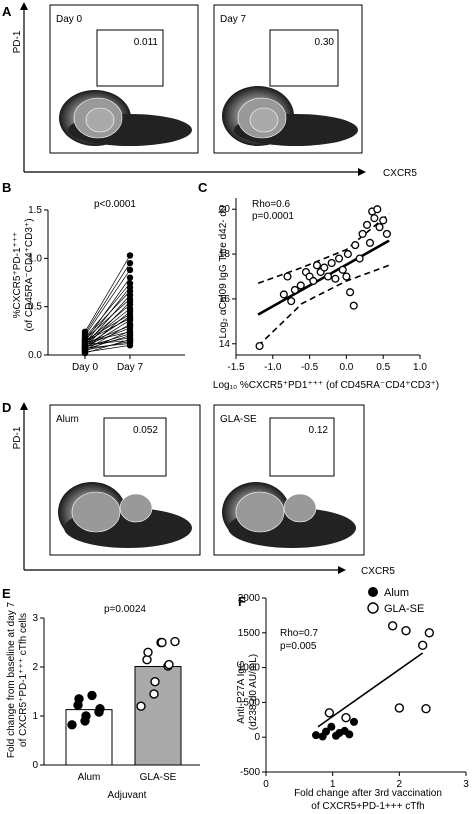  I want to click on flow-plot-day7-gate-value: 0.30, so click(325, 42).